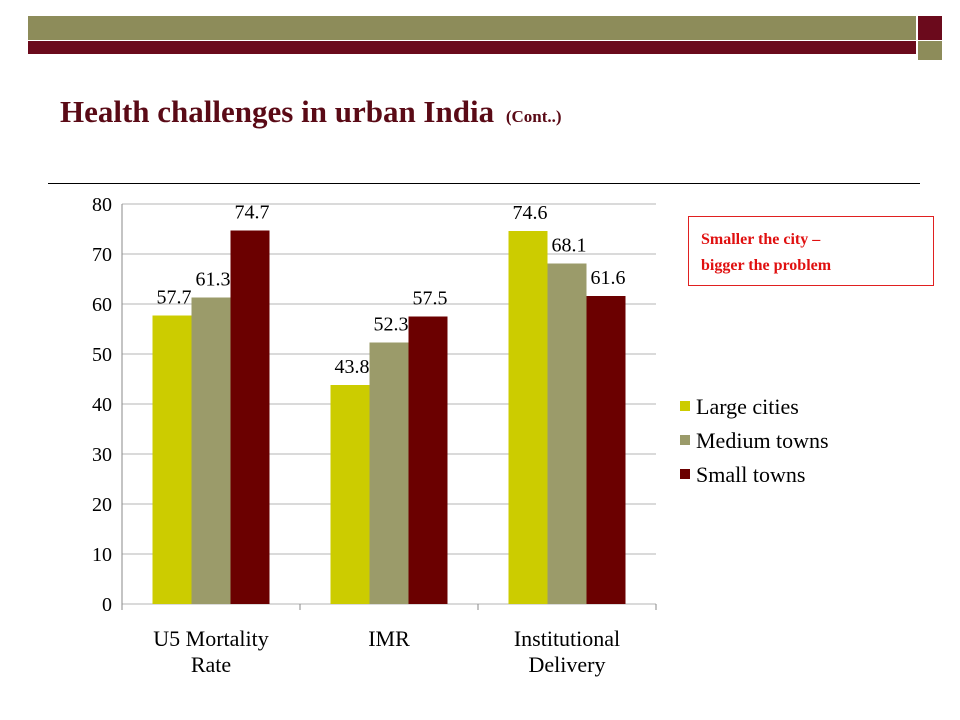  I want to click on title-underline, so click(484, 183).